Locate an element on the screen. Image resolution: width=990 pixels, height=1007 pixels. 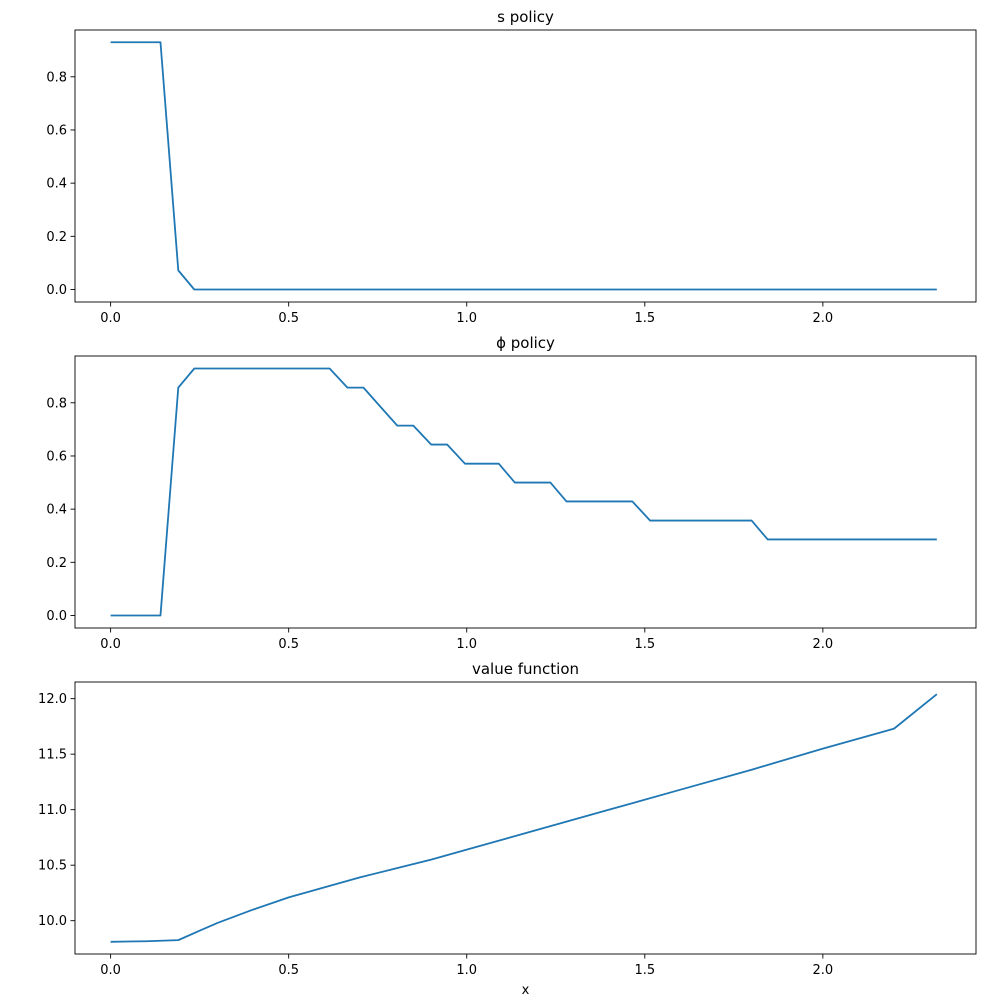
y-tick-label: 10.0 is located at coordinates (52, 921).